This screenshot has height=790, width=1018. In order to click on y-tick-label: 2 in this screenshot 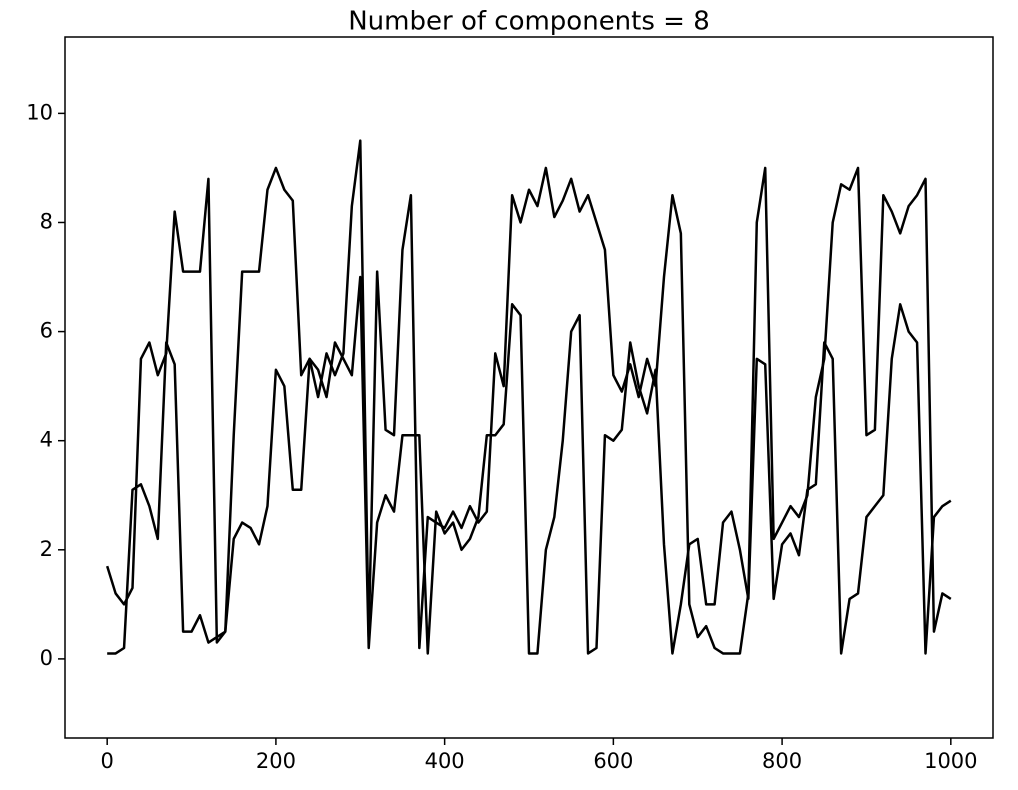, I will do `click(46, 549)`.